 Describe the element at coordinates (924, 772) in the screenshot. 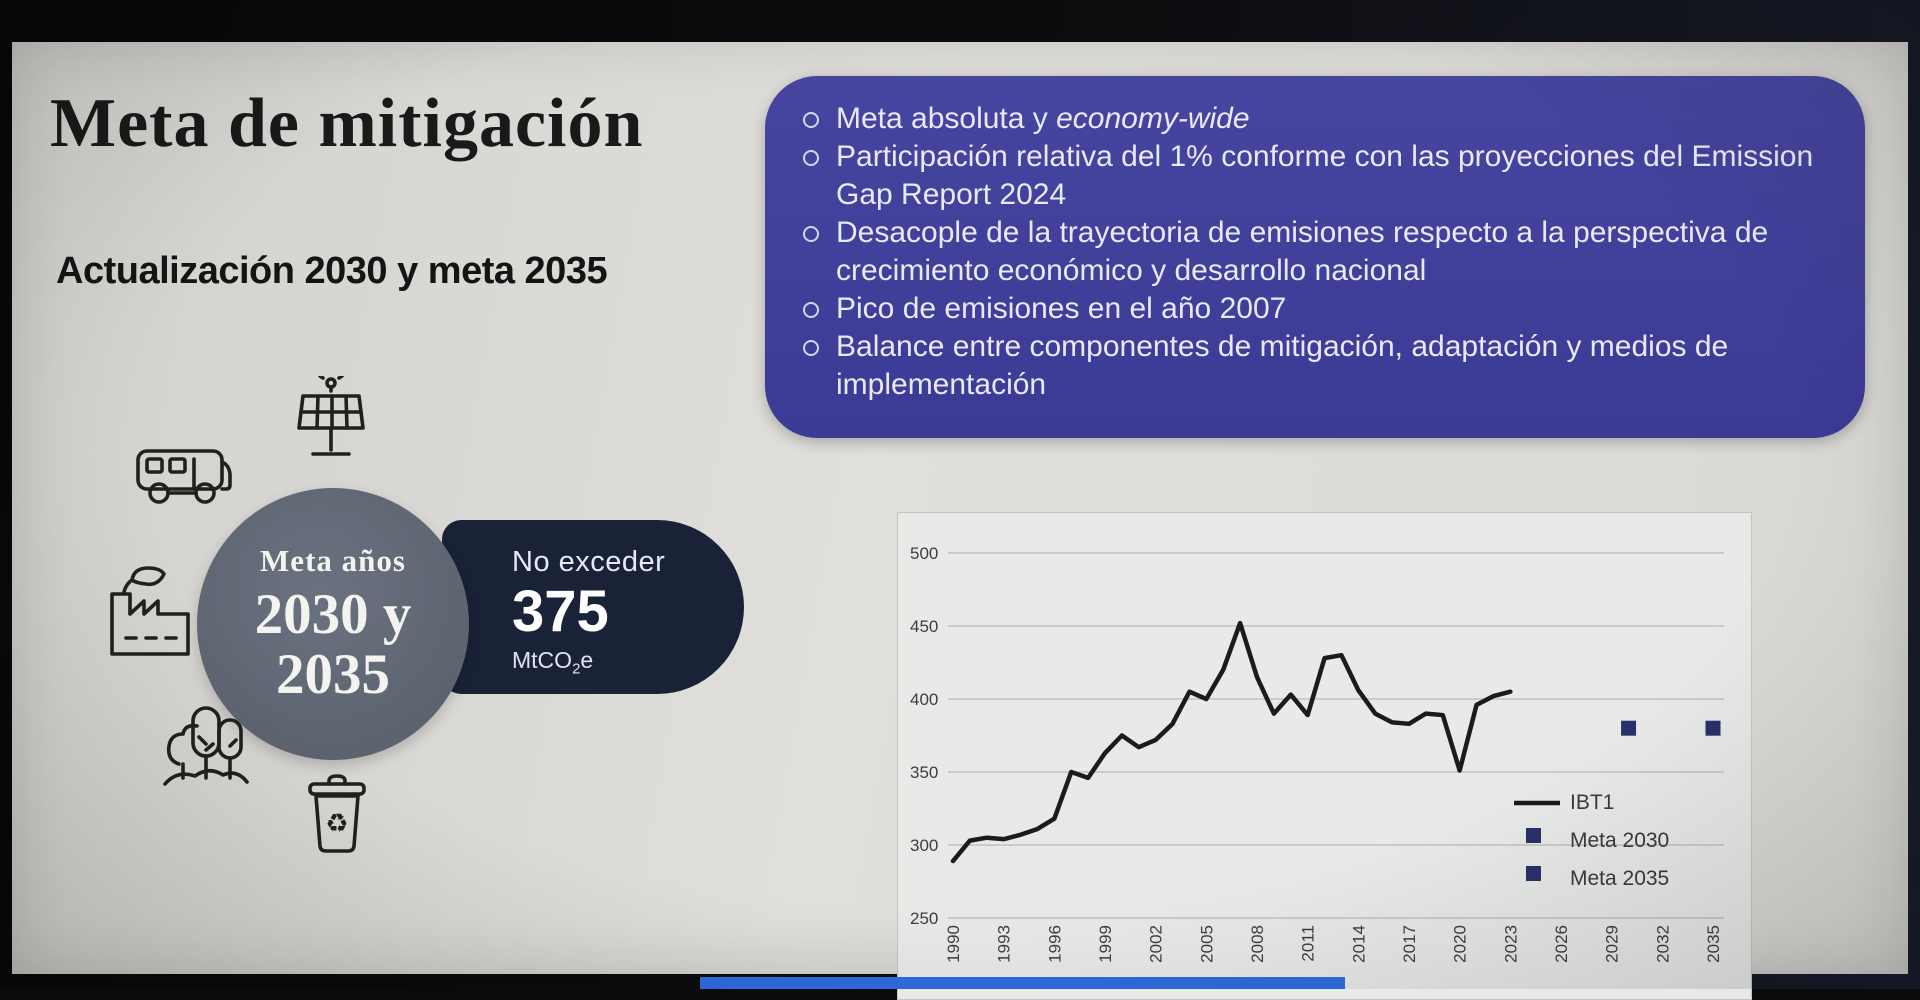

I see `y-tick-label: 350` at that location.